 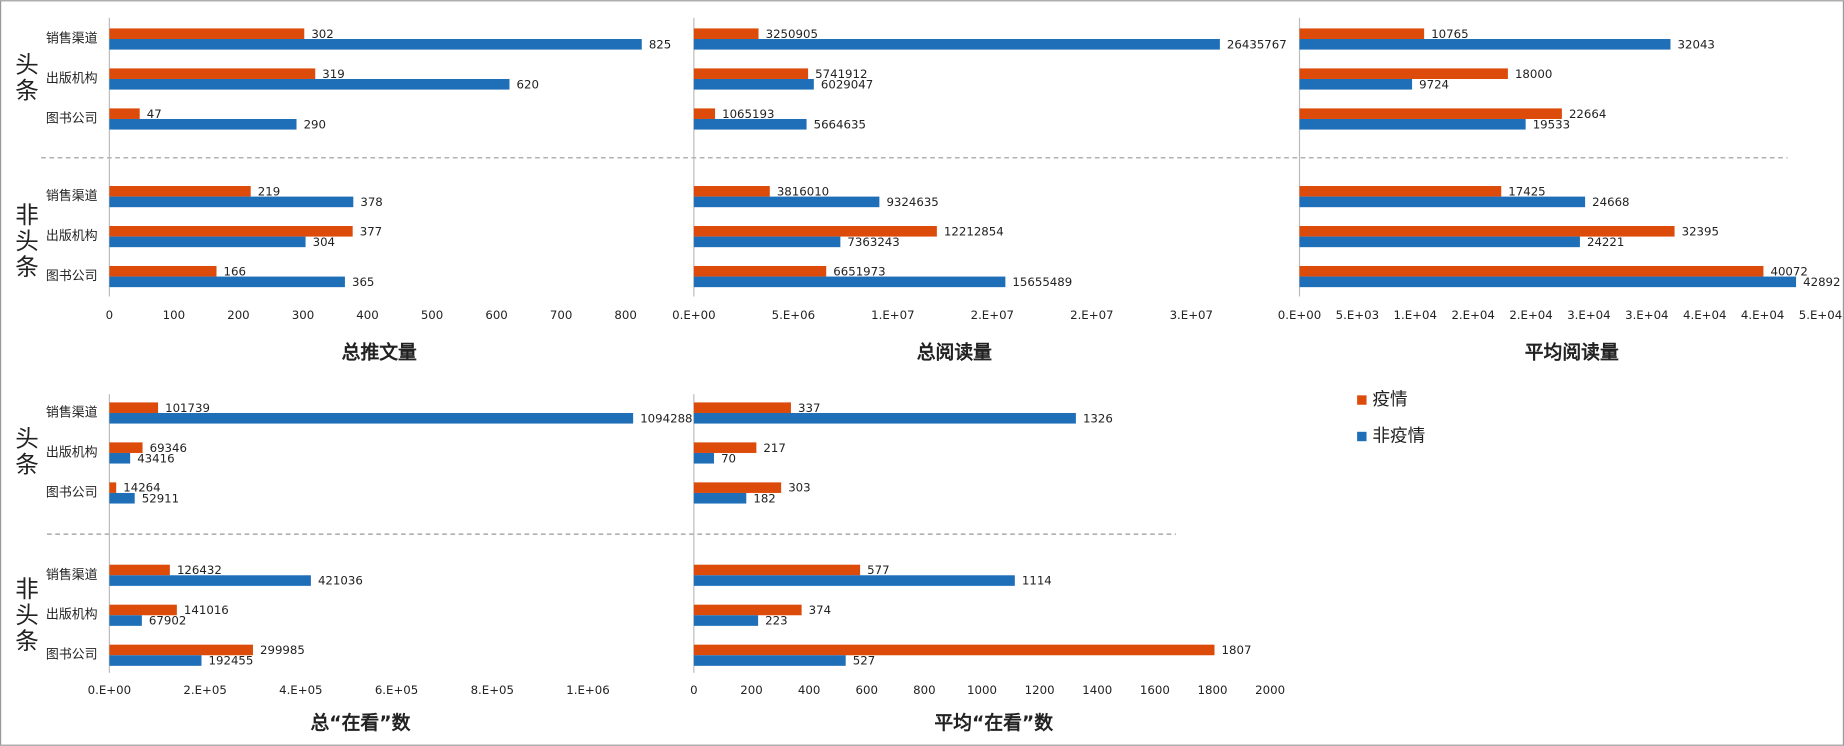 I want to click on data-label: 182, so click(x=764, y=498).